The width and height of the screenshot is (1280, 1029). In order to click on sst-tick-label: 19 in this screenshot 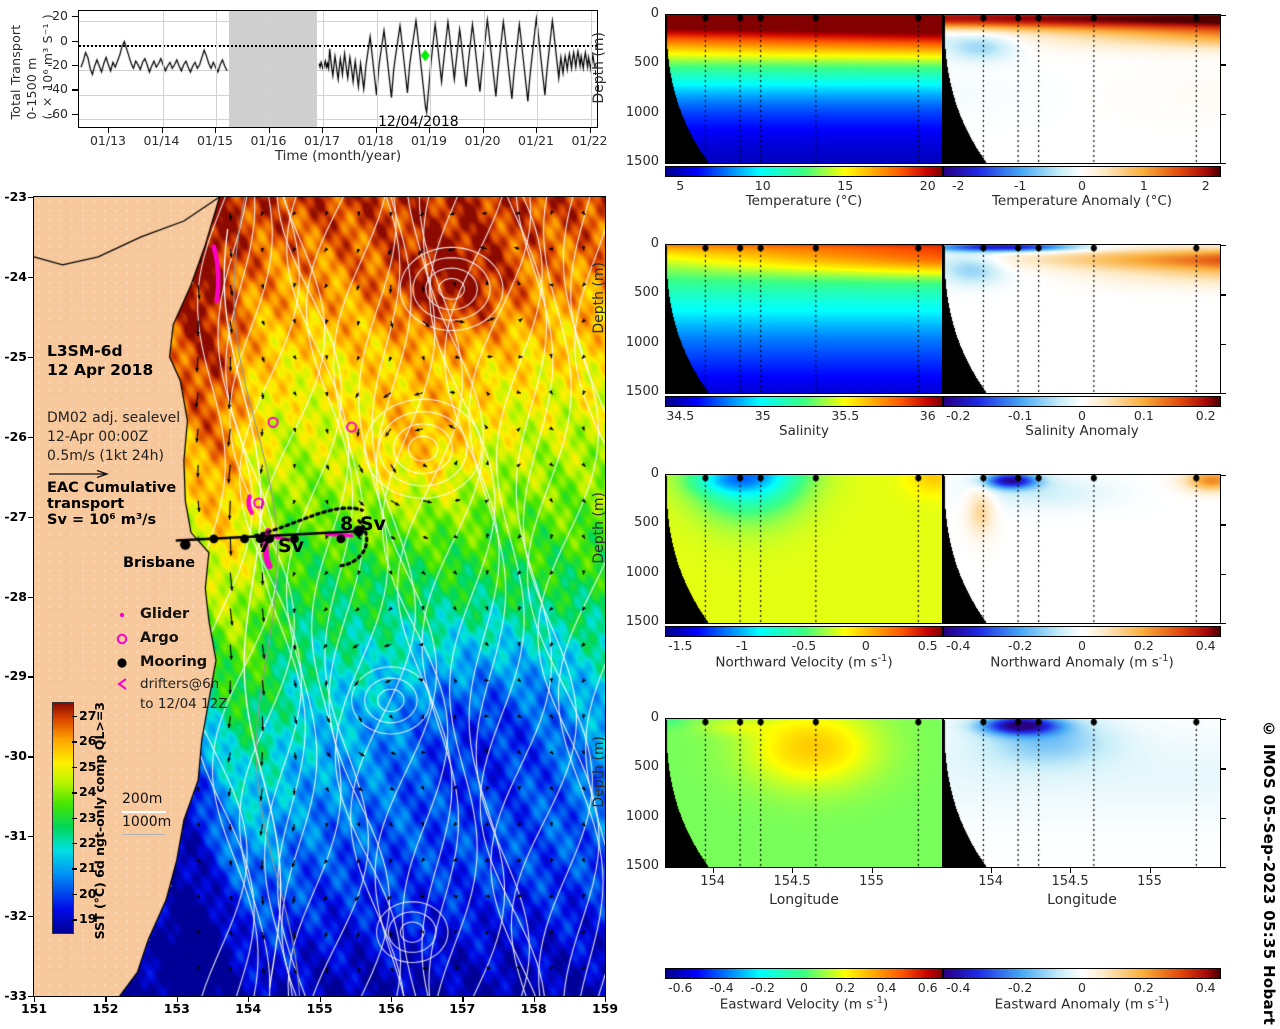, I will do `click(88, 919)`.